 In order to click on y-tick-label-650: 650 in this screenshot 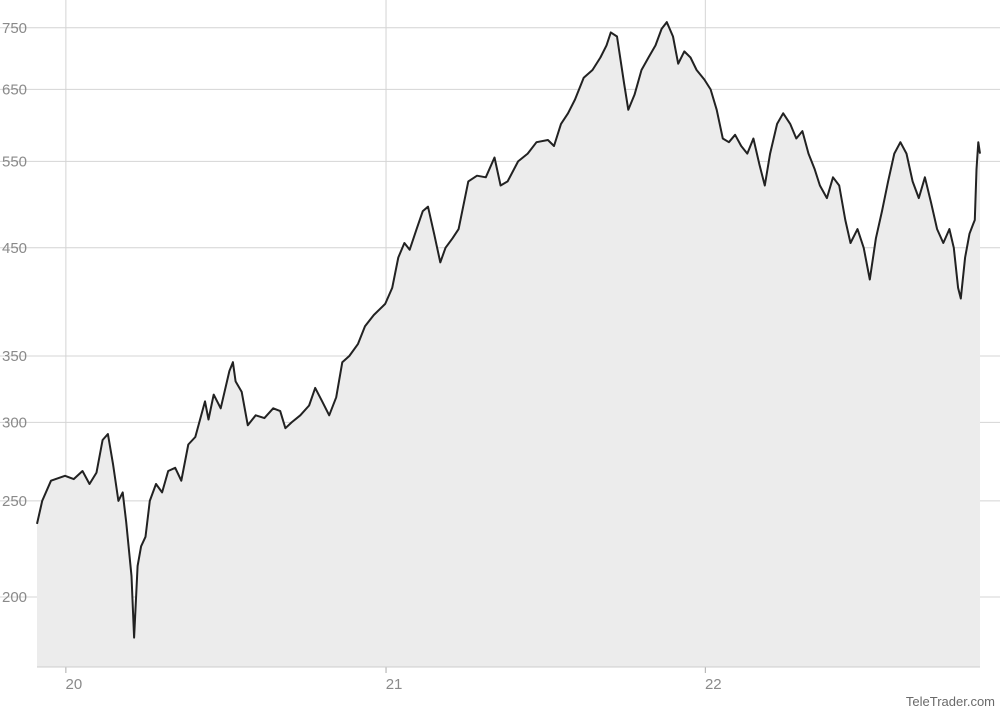, I will do `click(14, 89)`.